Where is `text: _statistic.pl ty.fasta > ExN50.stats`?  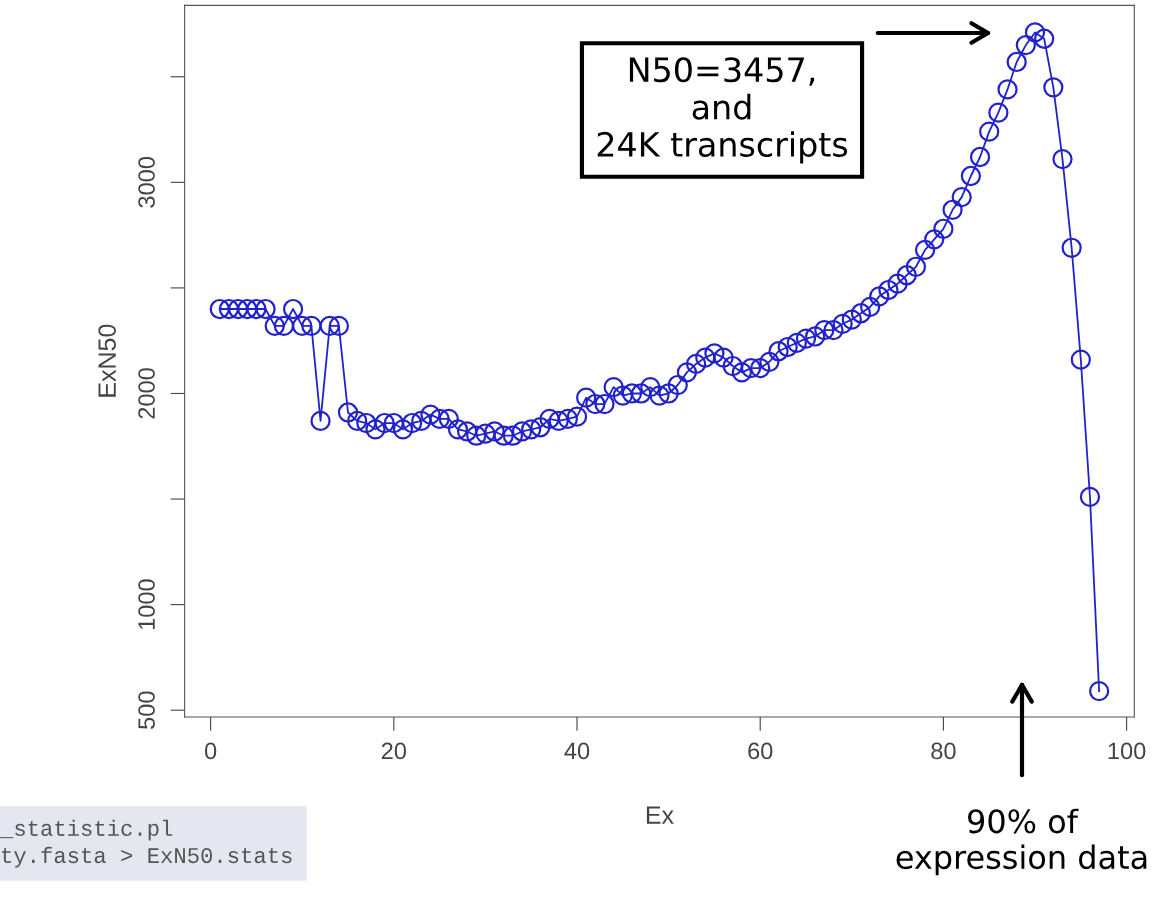 text: _statistic.pl ty.fasta > ExN50.stats is located at coordinates (146, 843).